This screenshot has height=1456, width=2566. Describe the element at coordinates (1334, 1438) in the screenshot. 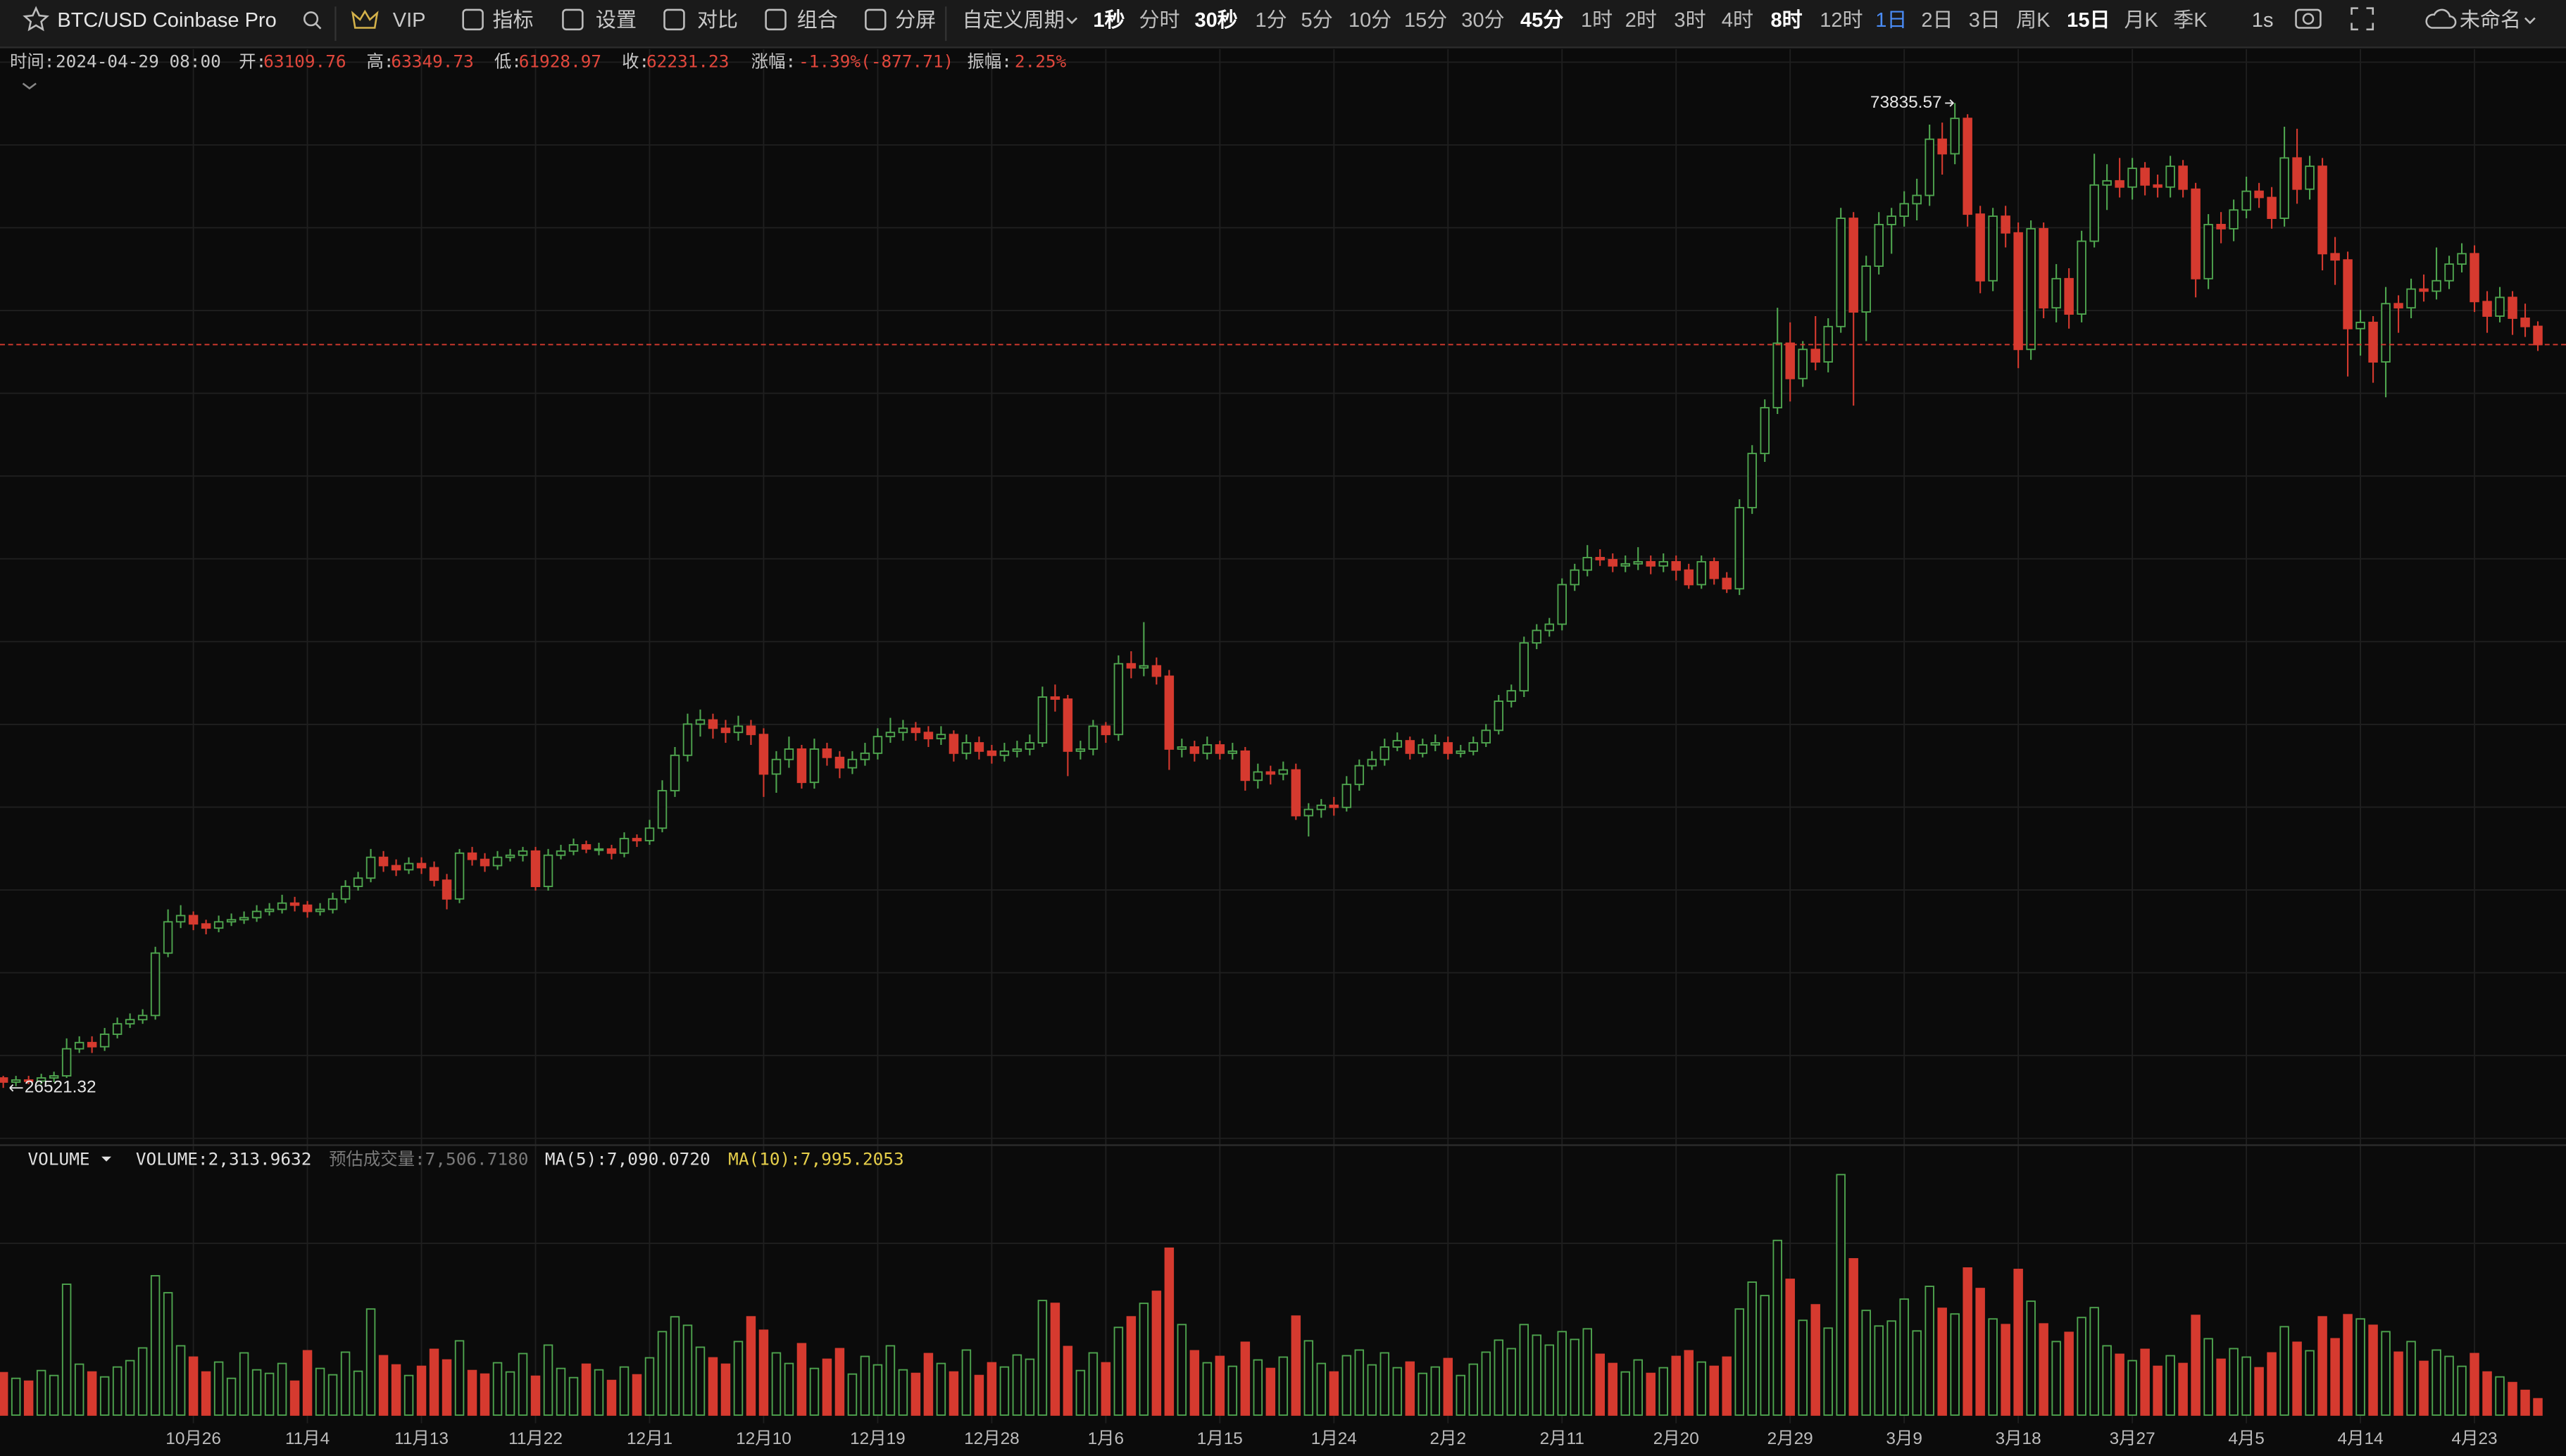

I see `x-tick-label: 1月24` at that location.